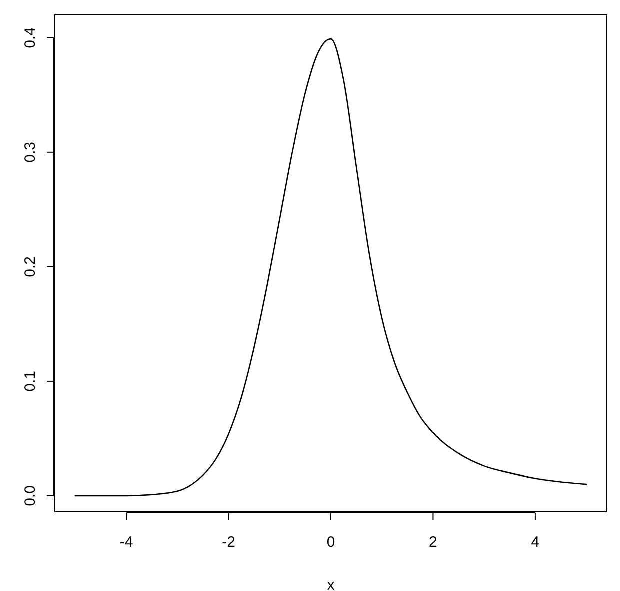 This screenshot has height=591, width=620. I want to click on x-tick-label: 2, so click(433, 542).